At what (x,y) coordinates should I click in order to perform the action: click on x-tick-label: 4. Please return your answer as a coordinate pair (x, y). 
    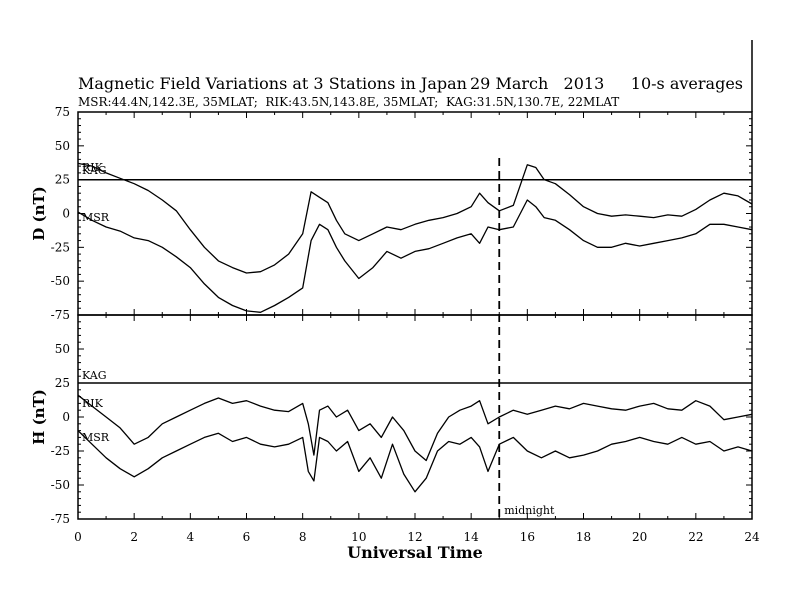
    Looking at the image, I should click on (191, 537).